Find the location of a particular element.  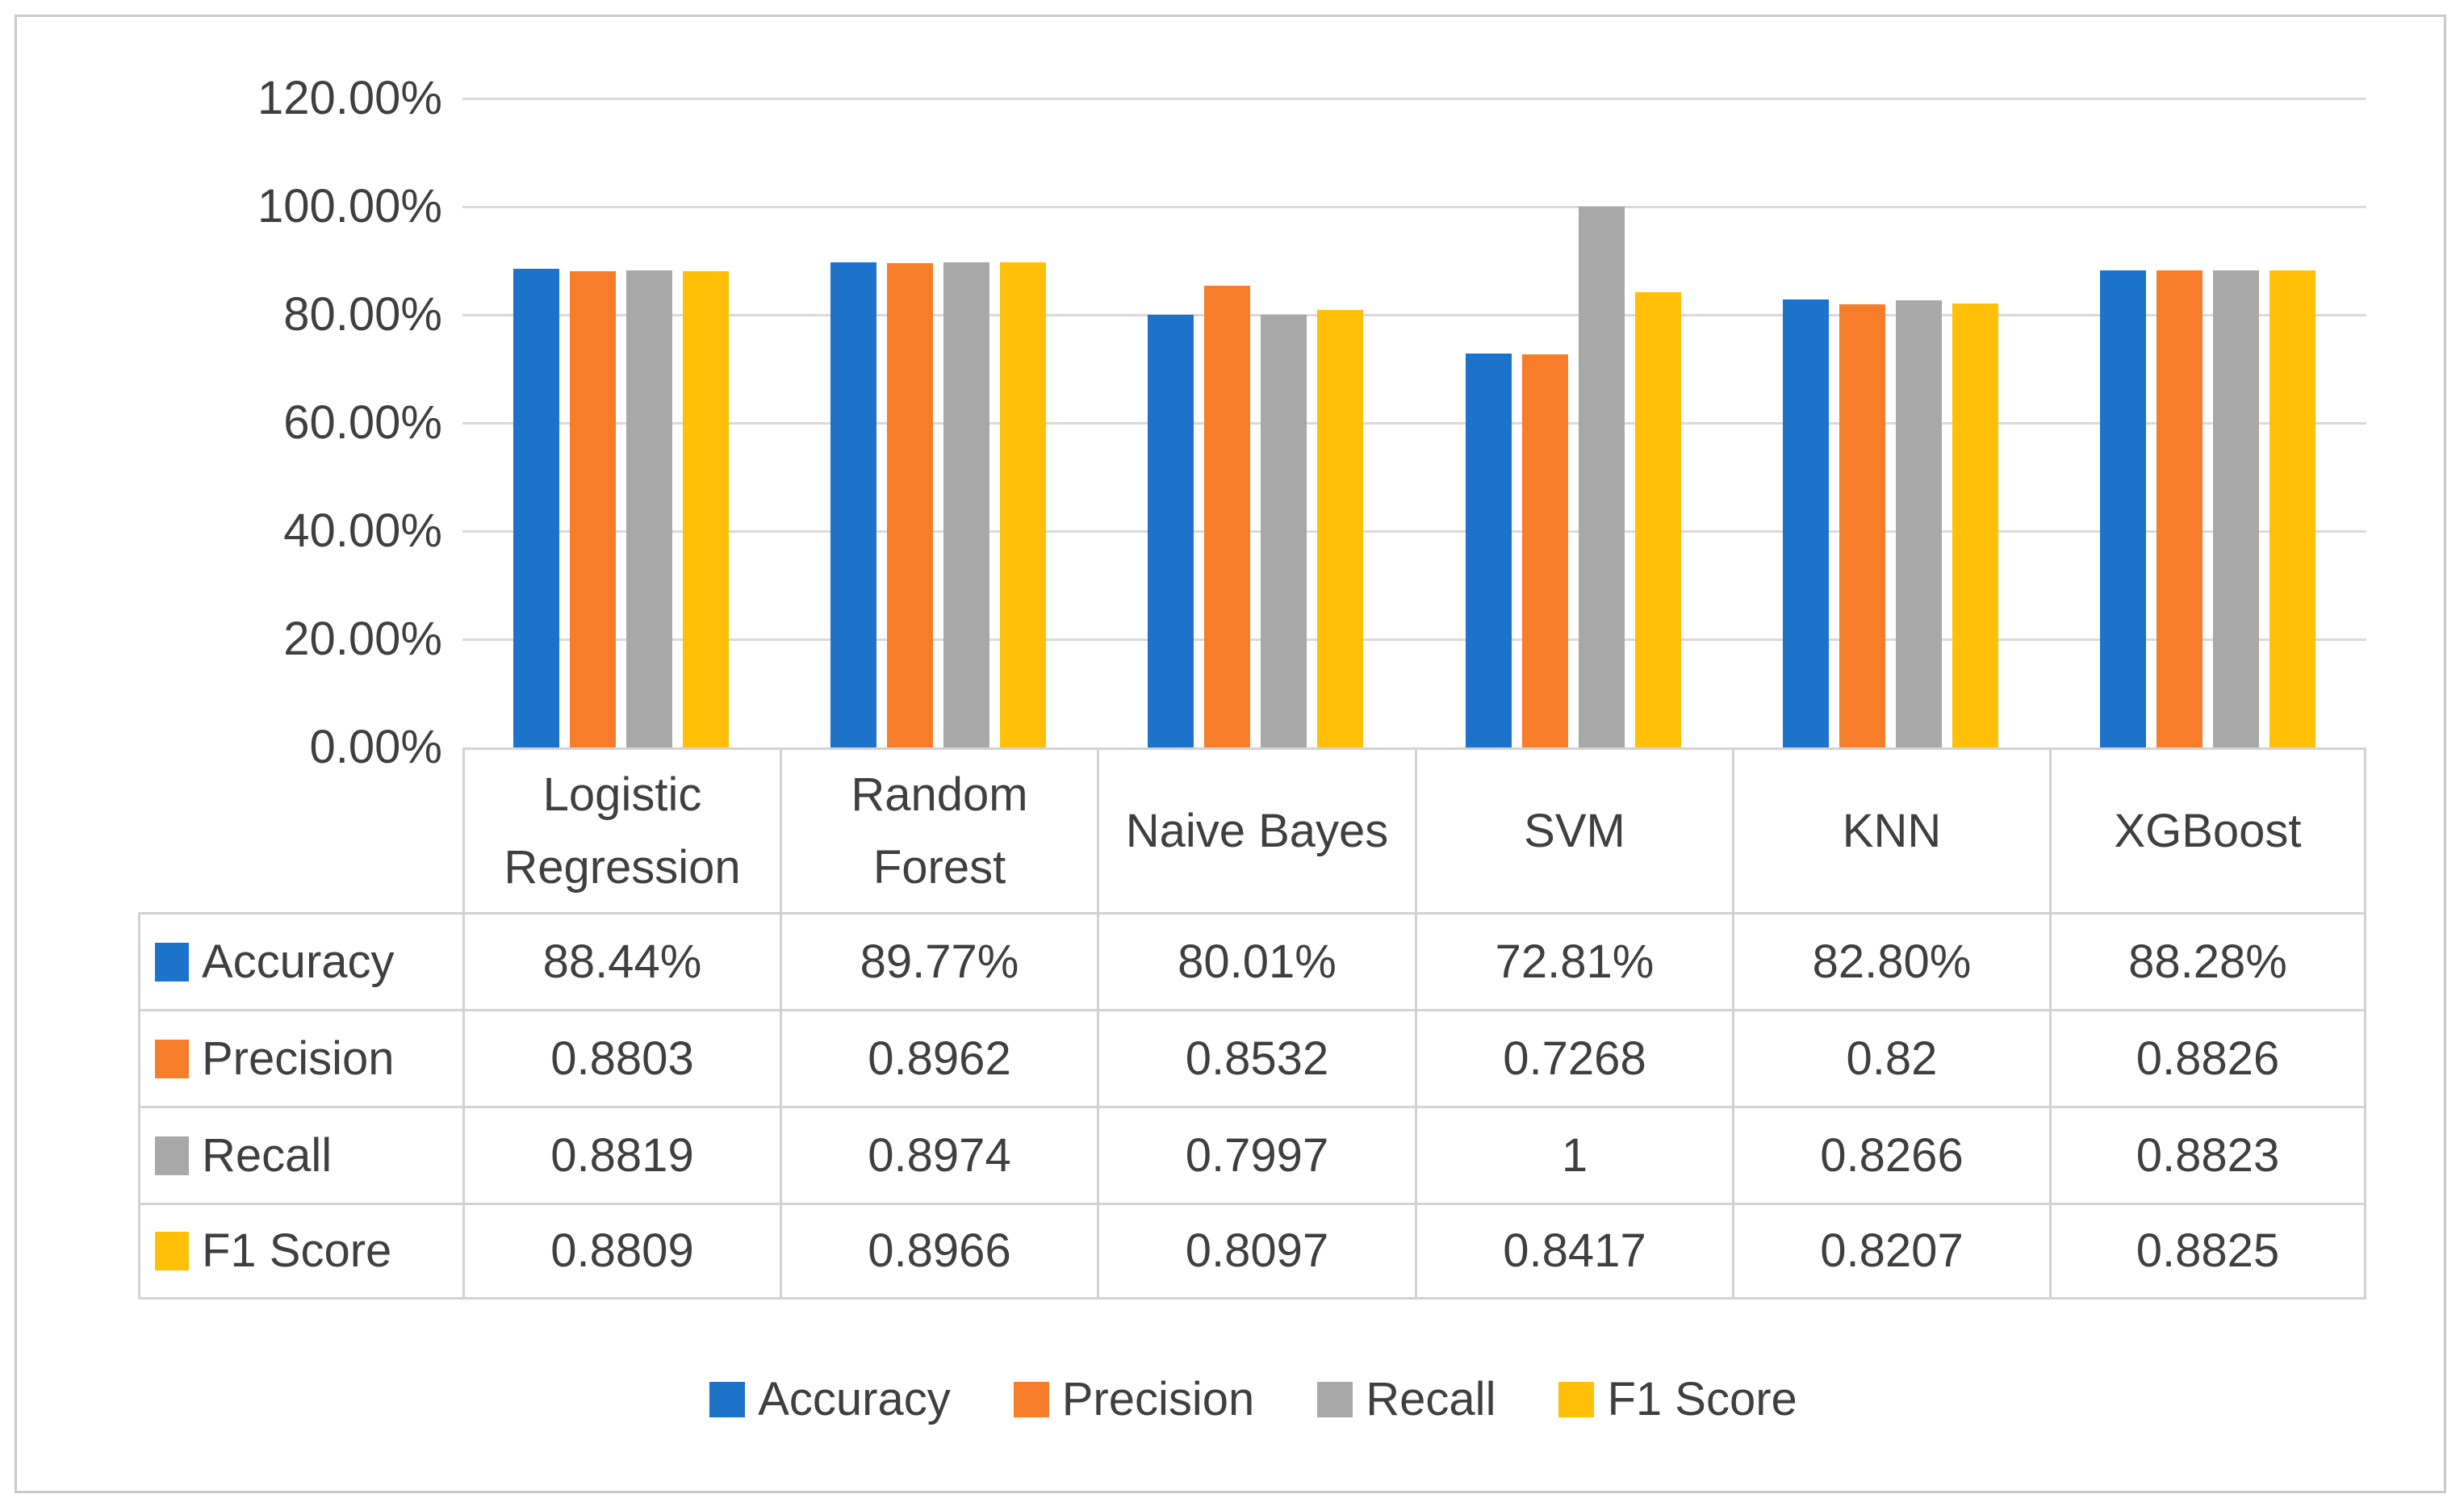

table-row-label-precision: Precision is located at coordinates (300, 1057).